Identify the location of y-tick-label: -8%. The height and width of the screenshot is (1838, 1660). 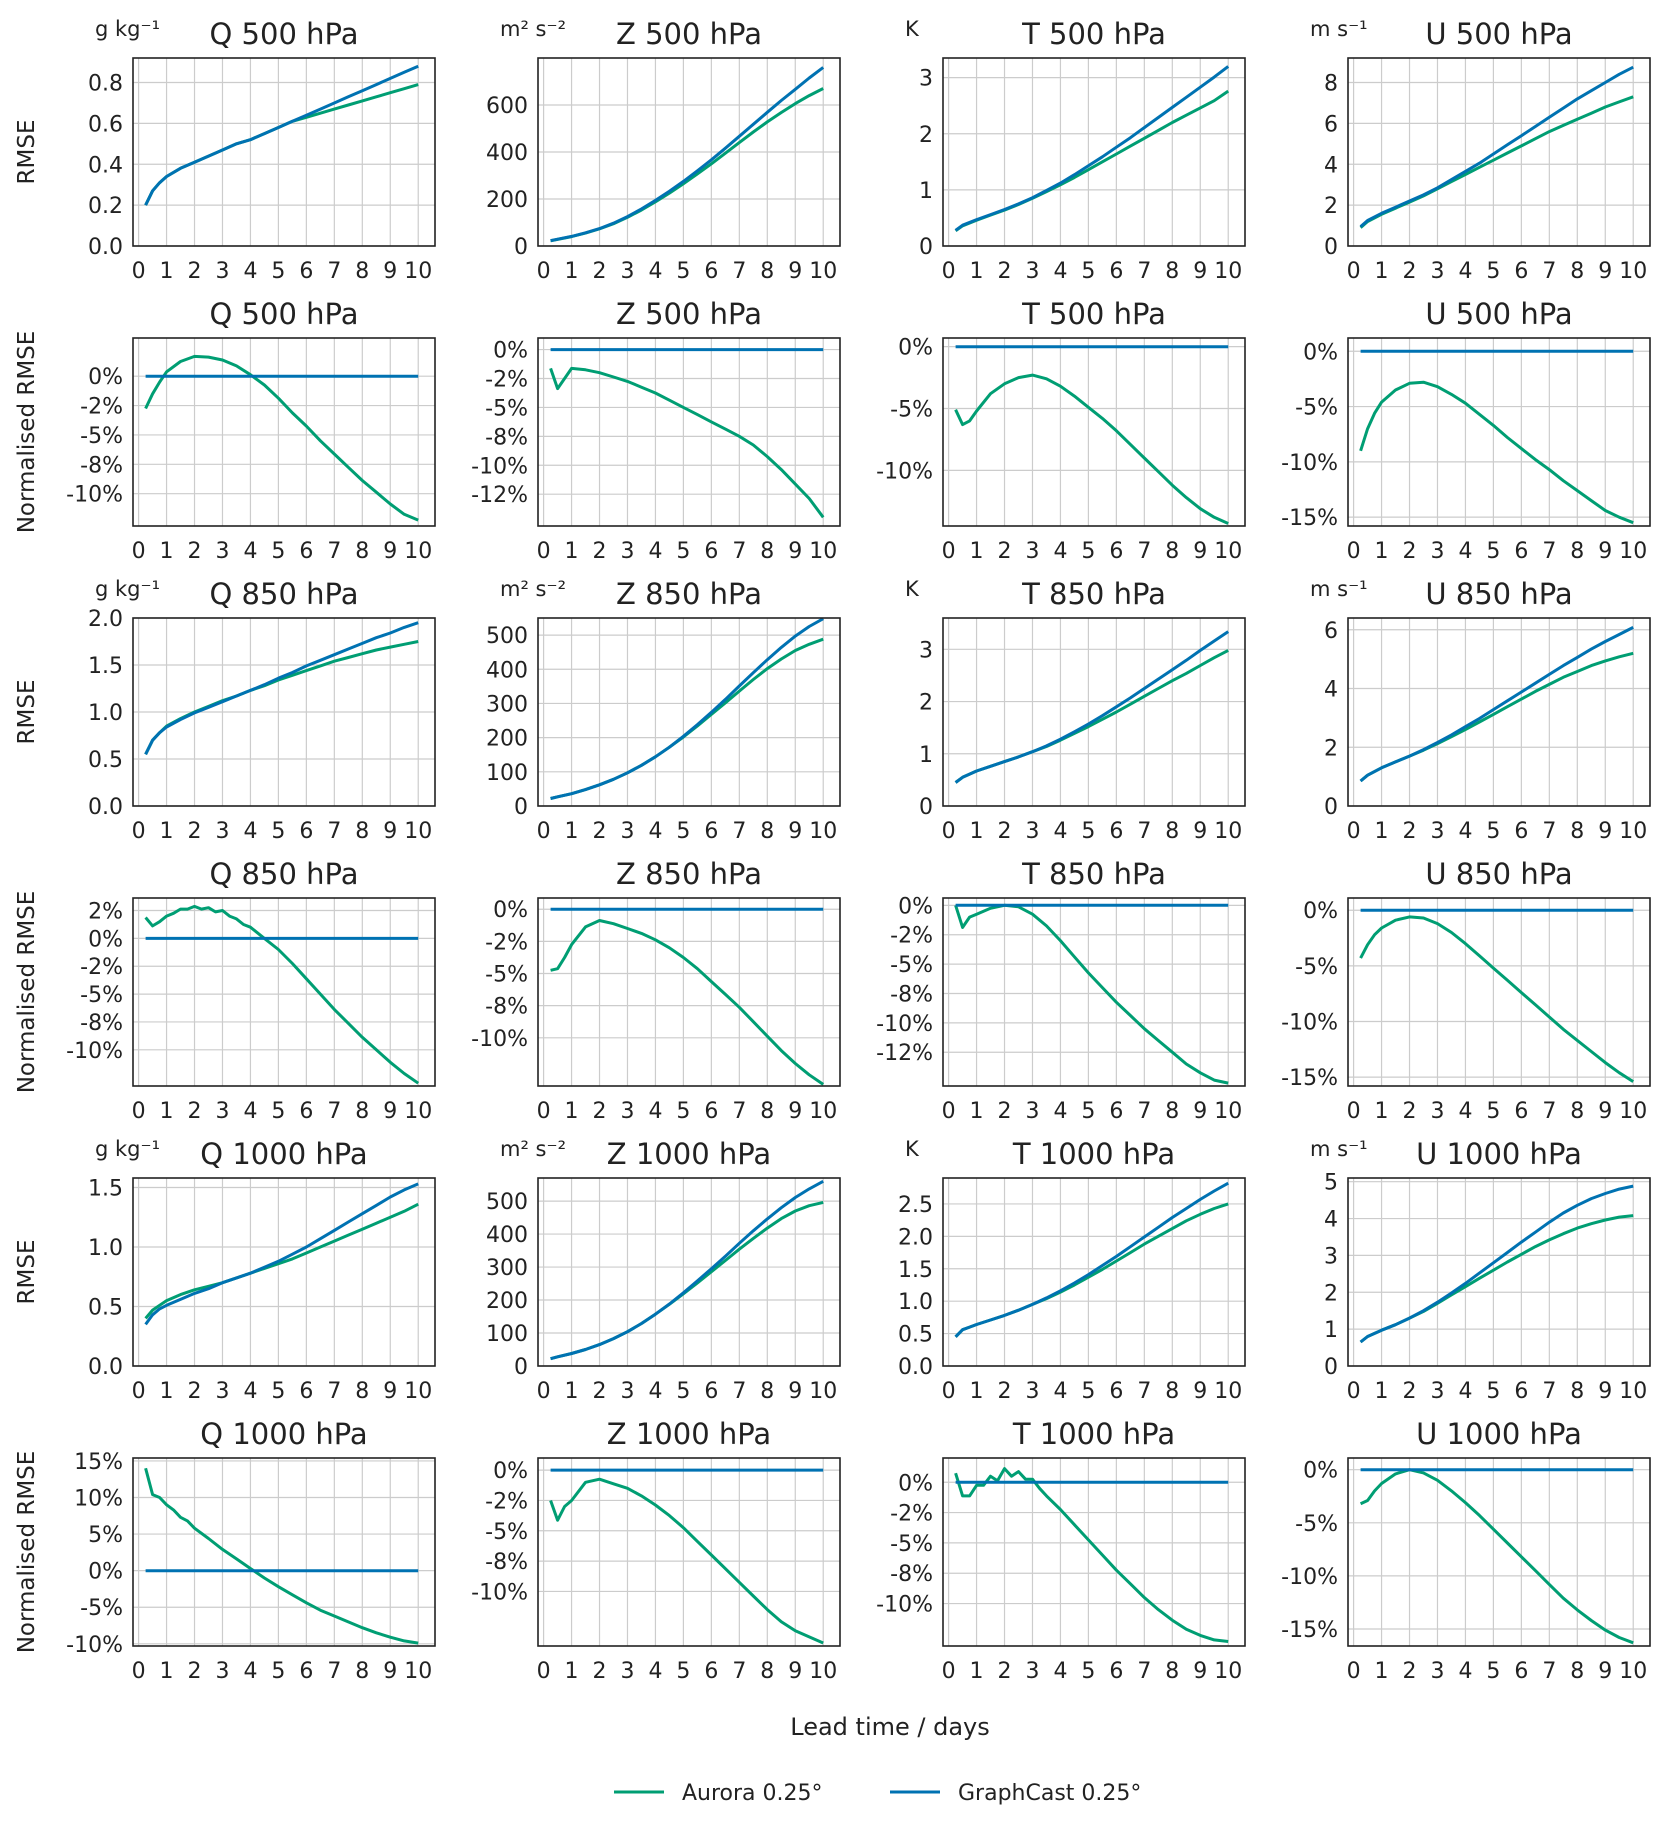
(506, 1007).